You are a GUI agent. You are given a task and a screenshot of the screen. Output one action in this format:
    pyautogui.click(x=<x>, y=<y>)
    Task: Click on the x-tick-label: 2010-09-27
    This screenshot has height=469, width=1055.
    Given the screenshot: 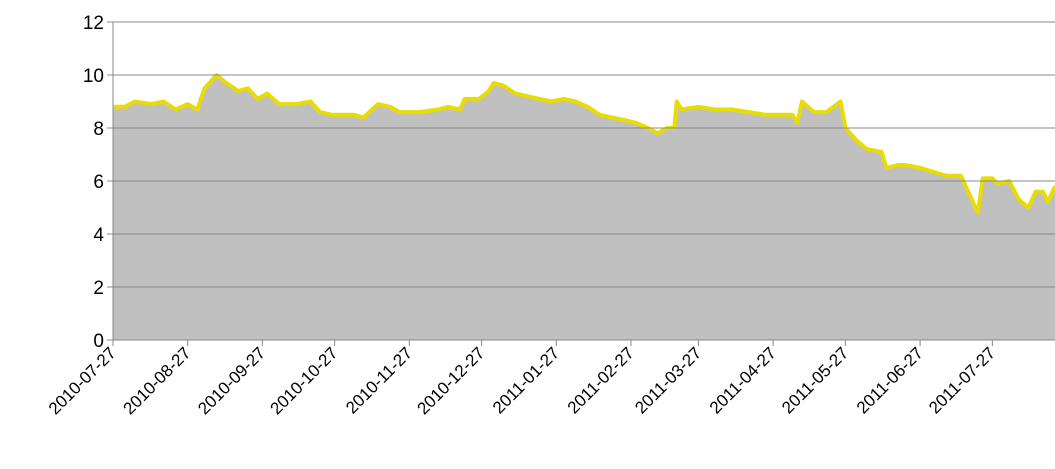 What is the action you would take?
    pyautogui.click(x=231, y=380)
    